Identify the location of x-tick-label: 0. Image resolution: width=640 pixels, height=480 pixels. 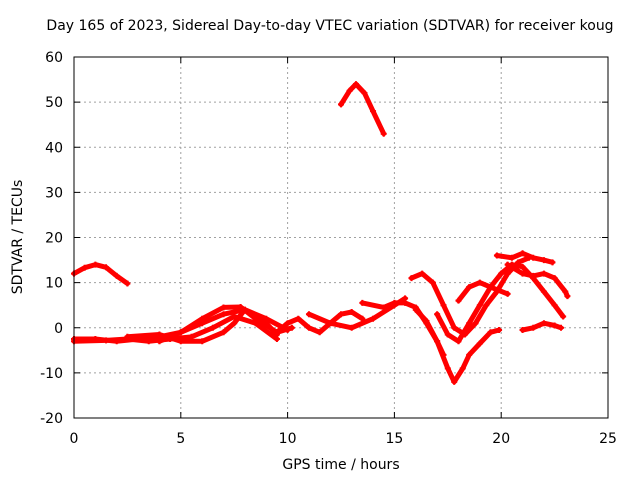
(74, 439).